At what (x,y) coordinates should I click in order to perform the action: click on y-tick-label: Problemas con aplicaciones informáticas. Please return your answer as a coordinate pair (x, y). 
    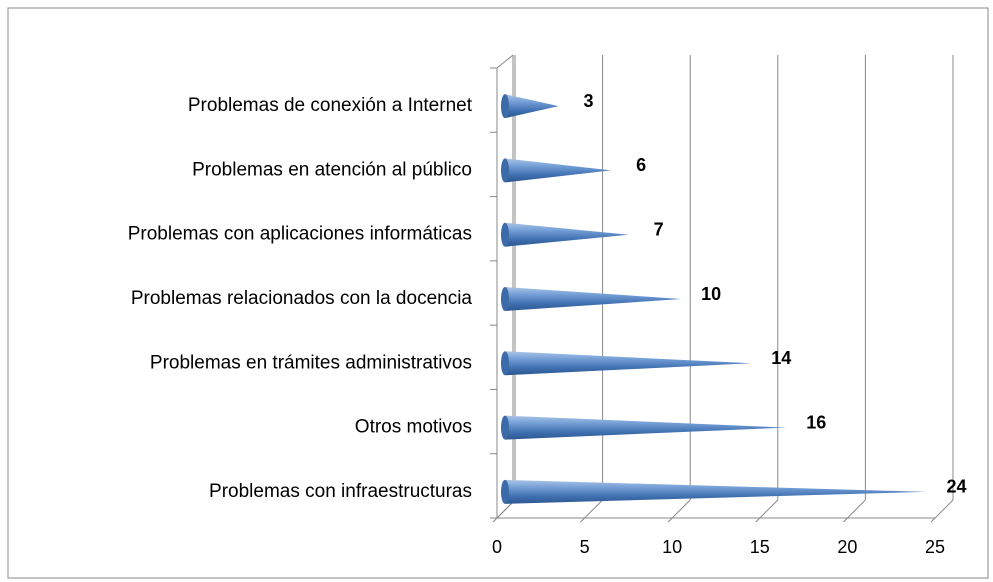
    Looking at the image, I should click on (300, 234).